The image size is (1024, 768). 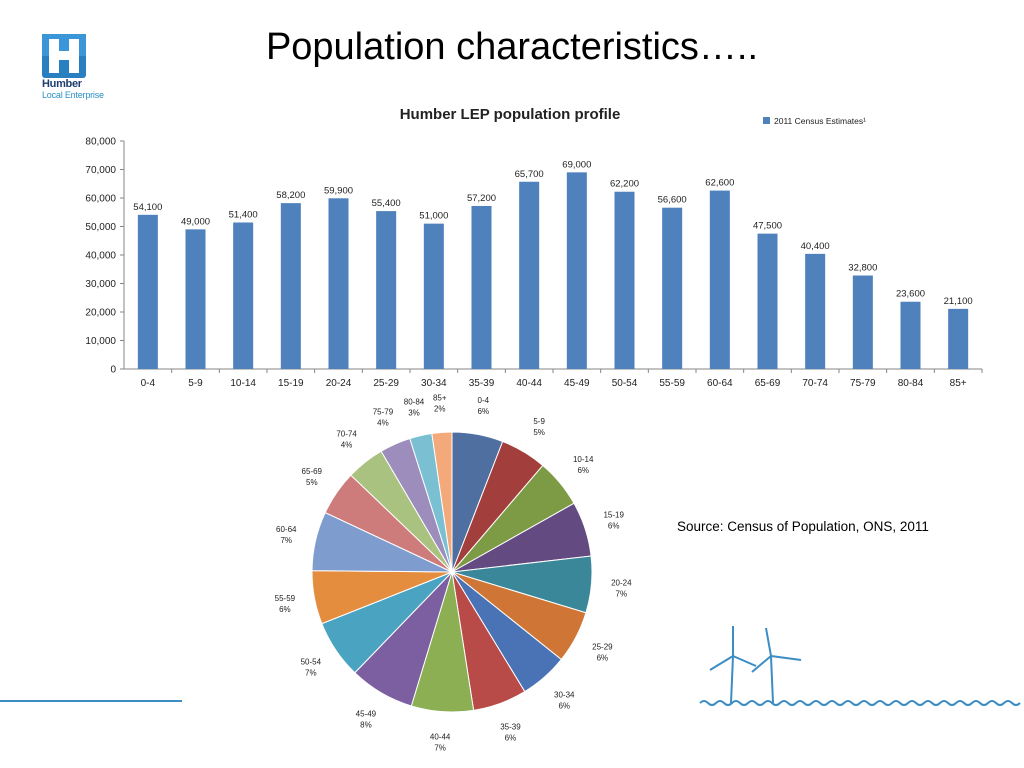 I want to click on humber-h-logo-icon, so click(x=64, y=56).